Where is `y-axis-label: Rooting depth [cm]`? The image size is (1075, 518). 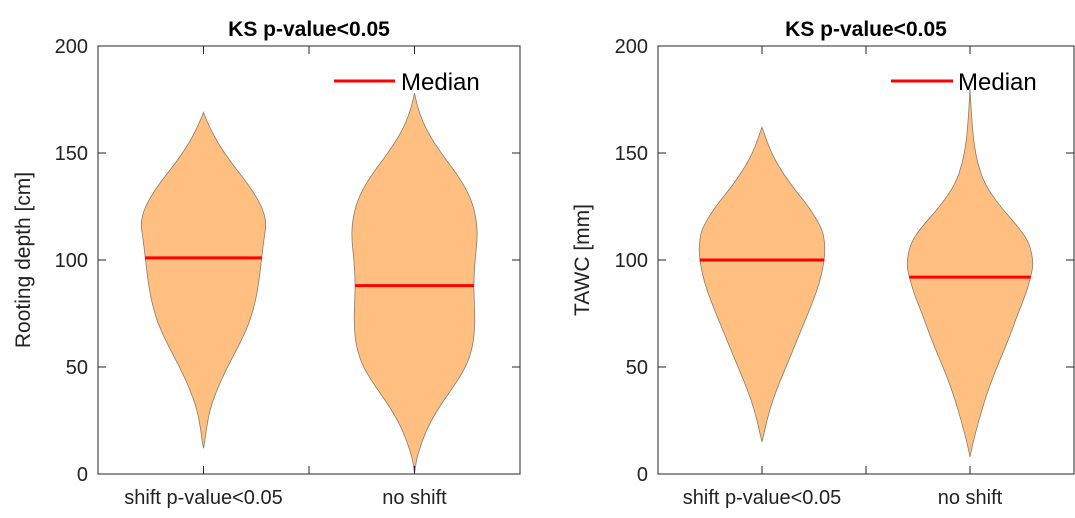
y-axis-label: Rooting depth [cm] is located at coordinates (23, 260).